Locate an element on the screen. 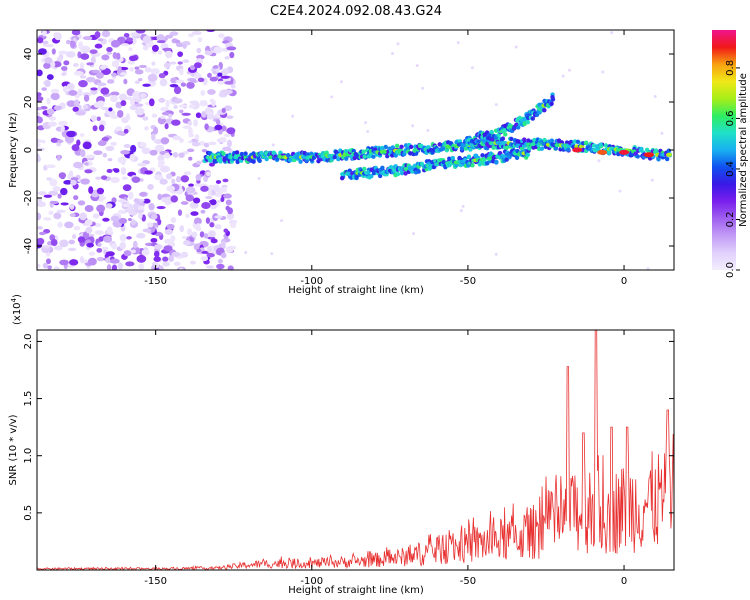  snr-y-multiplier: (x104) is located at coordinates (16, 309).